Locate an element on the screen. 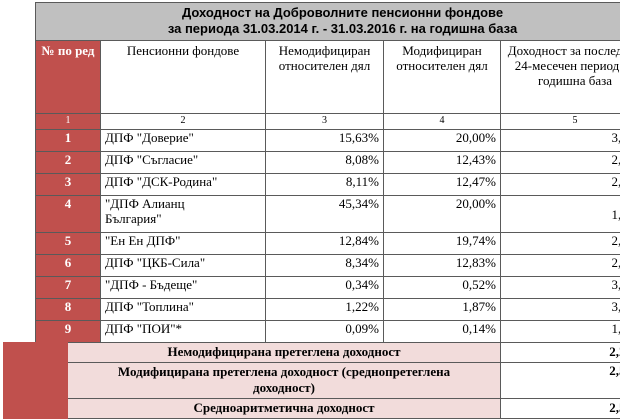  table-row: 1 ДПФ "Доверие" 15,63% 20,00% 3,75% is located at coordinates (328, 141).